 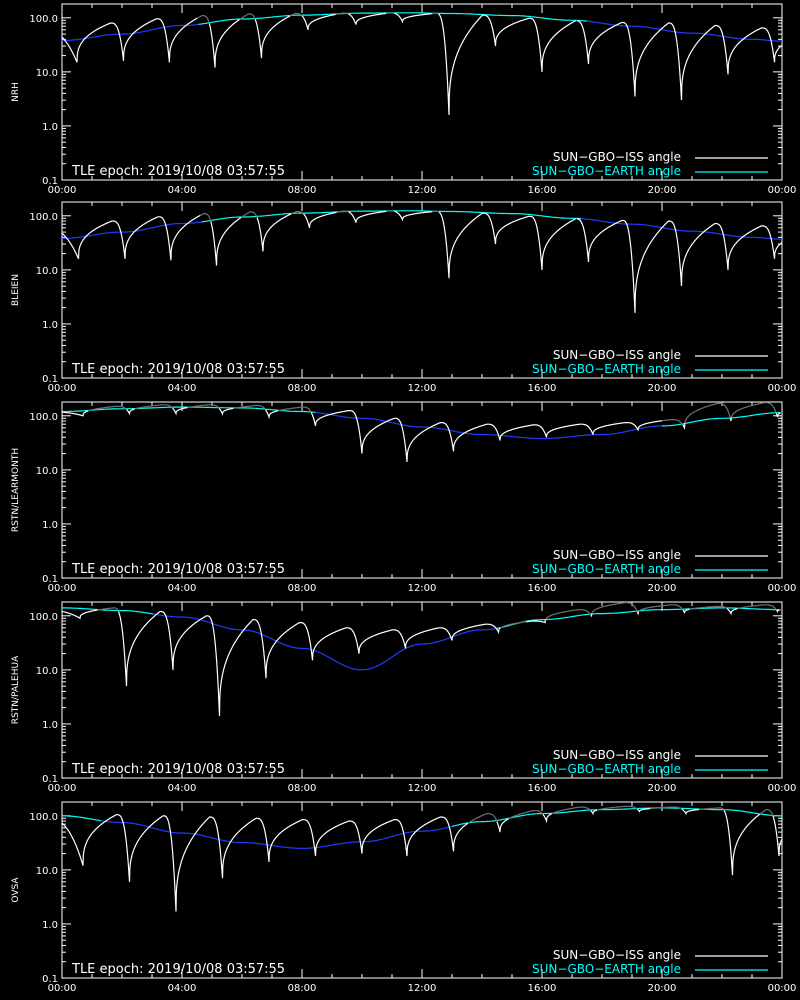 I want to click on y-axis-label: OVSA, so click(x=16, y=890).